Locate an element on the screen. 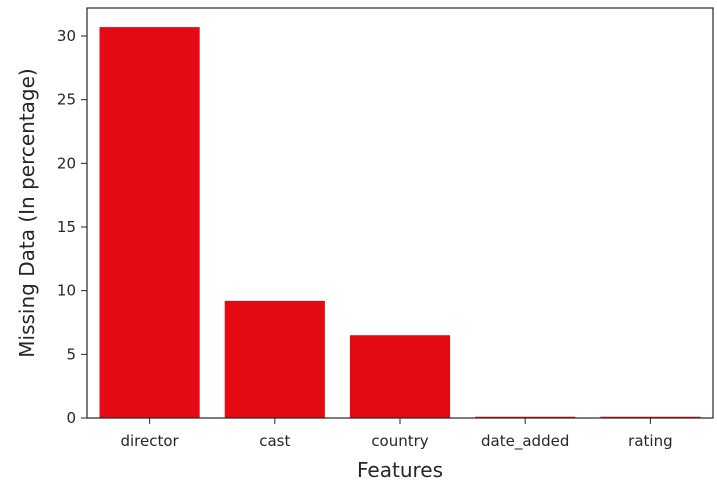  x-tick-label: cast is located at coordinates (274, 441).